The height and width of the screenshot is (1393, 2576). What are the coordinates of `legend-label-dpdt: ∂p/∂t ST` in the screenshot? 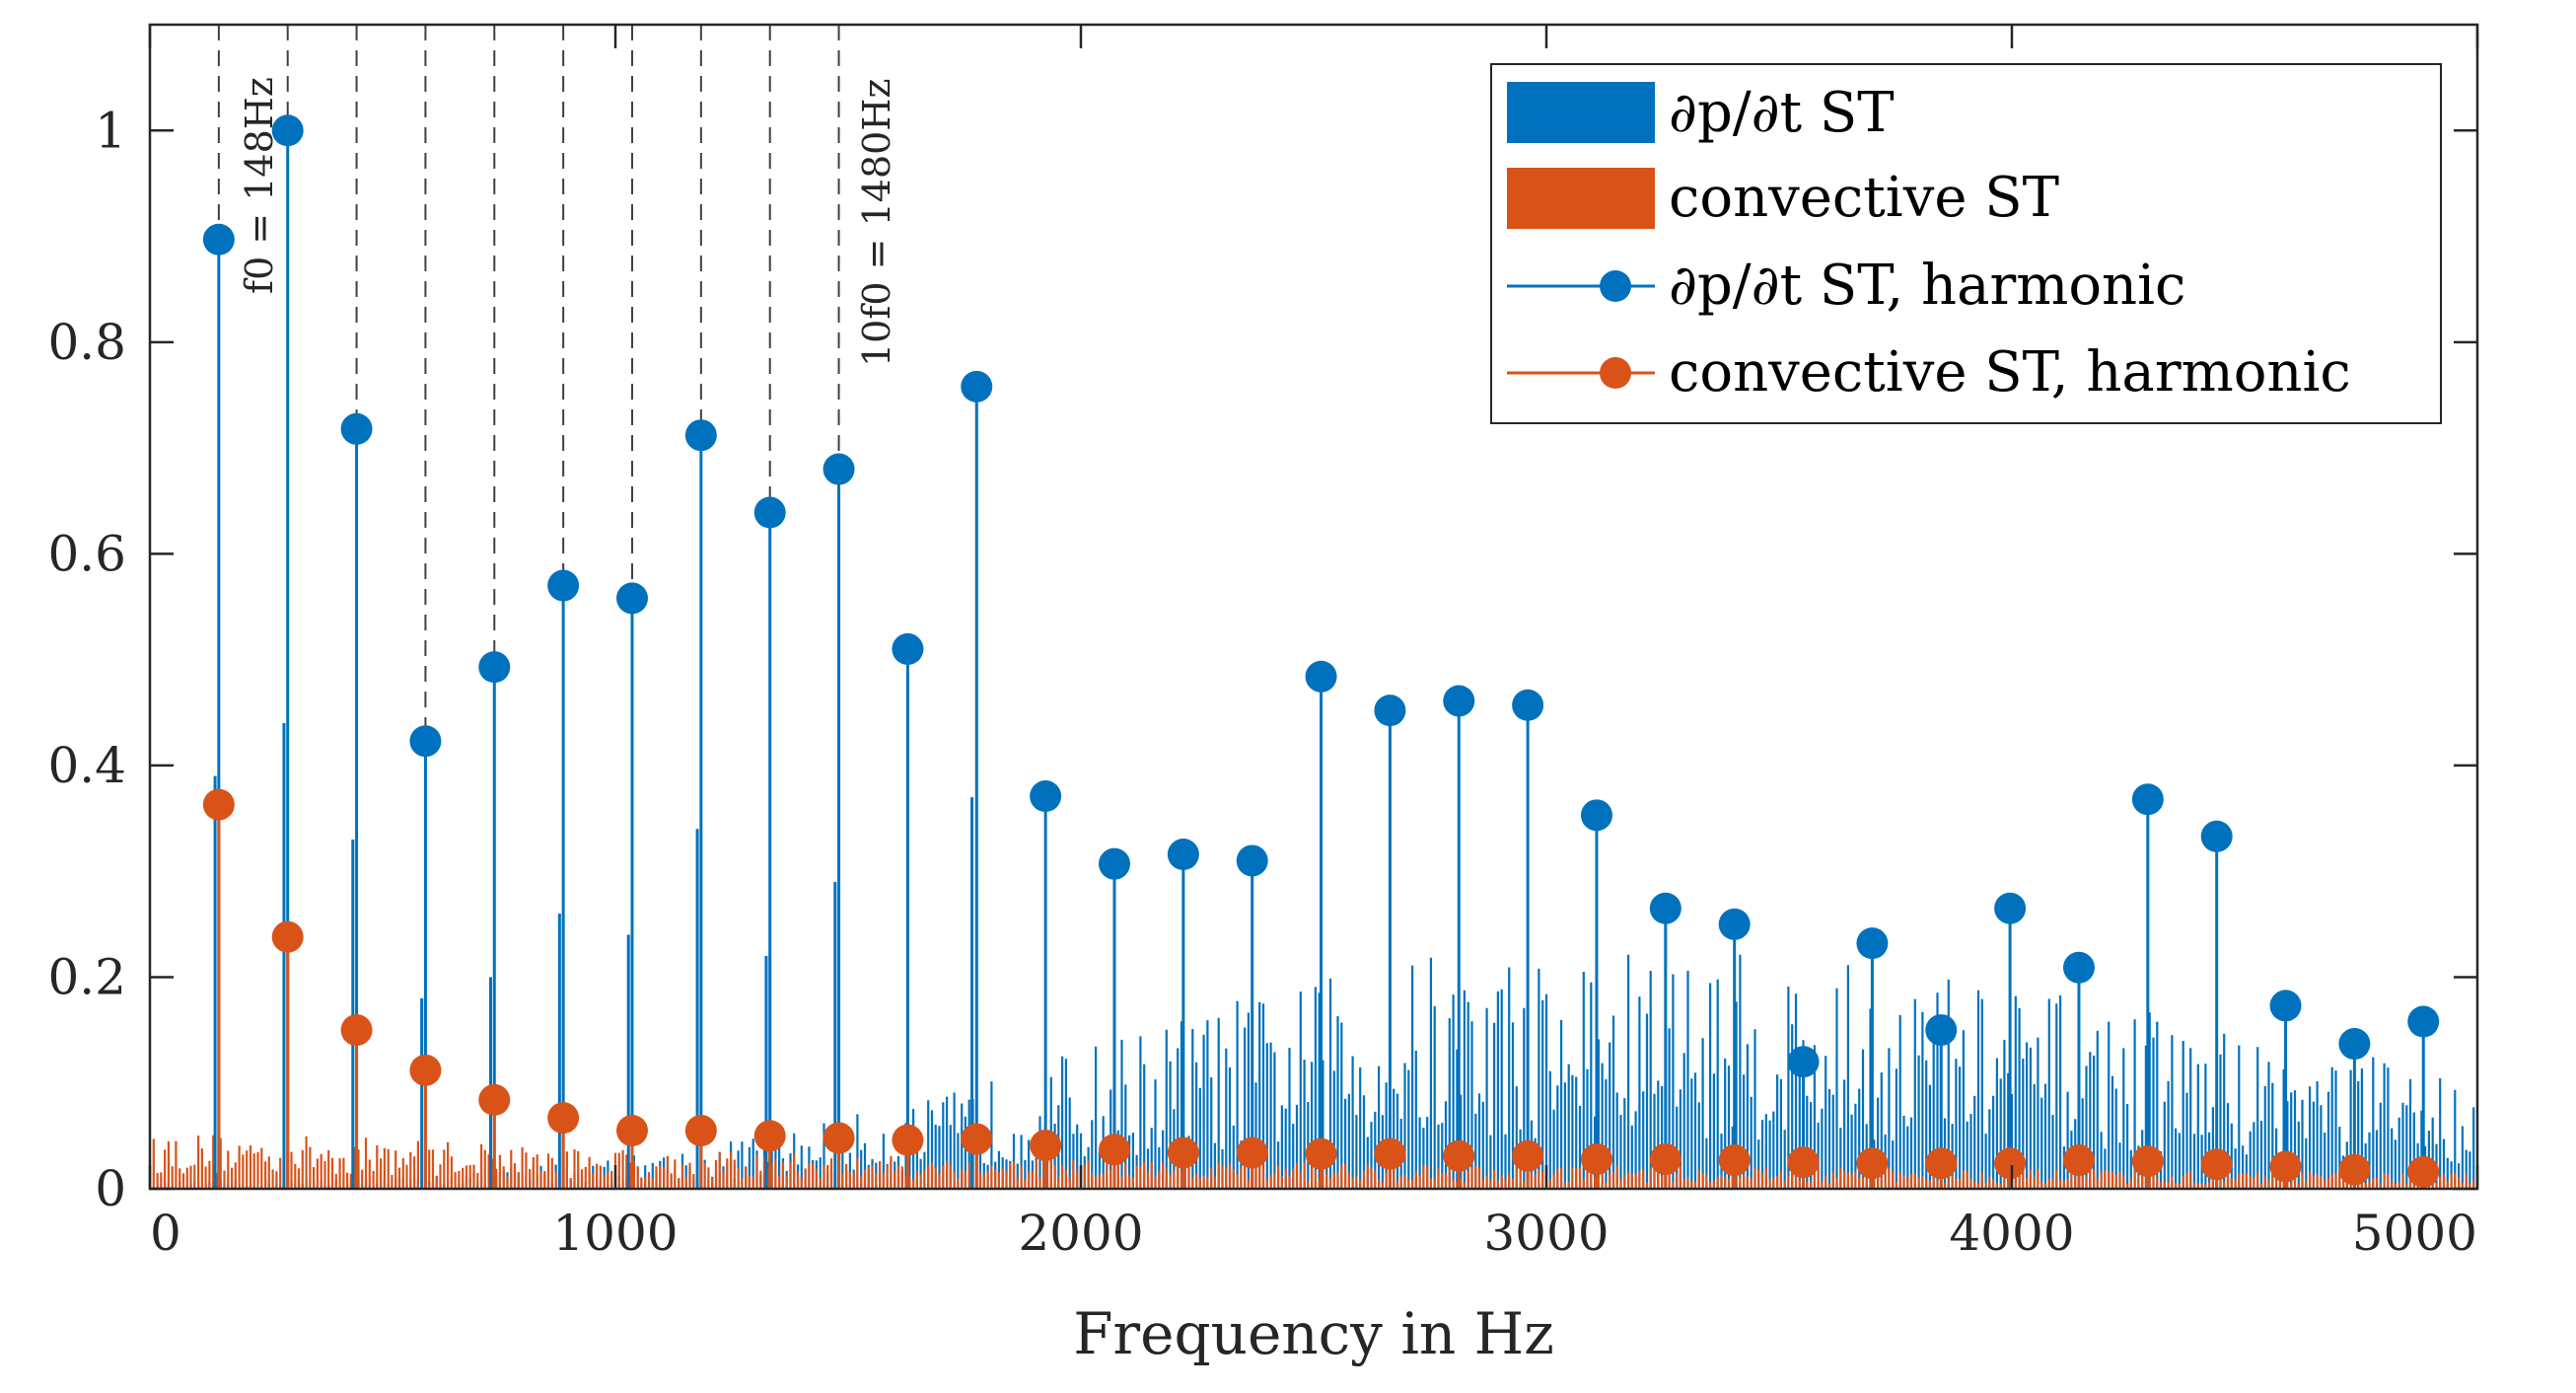 It's located at (1782, 113).